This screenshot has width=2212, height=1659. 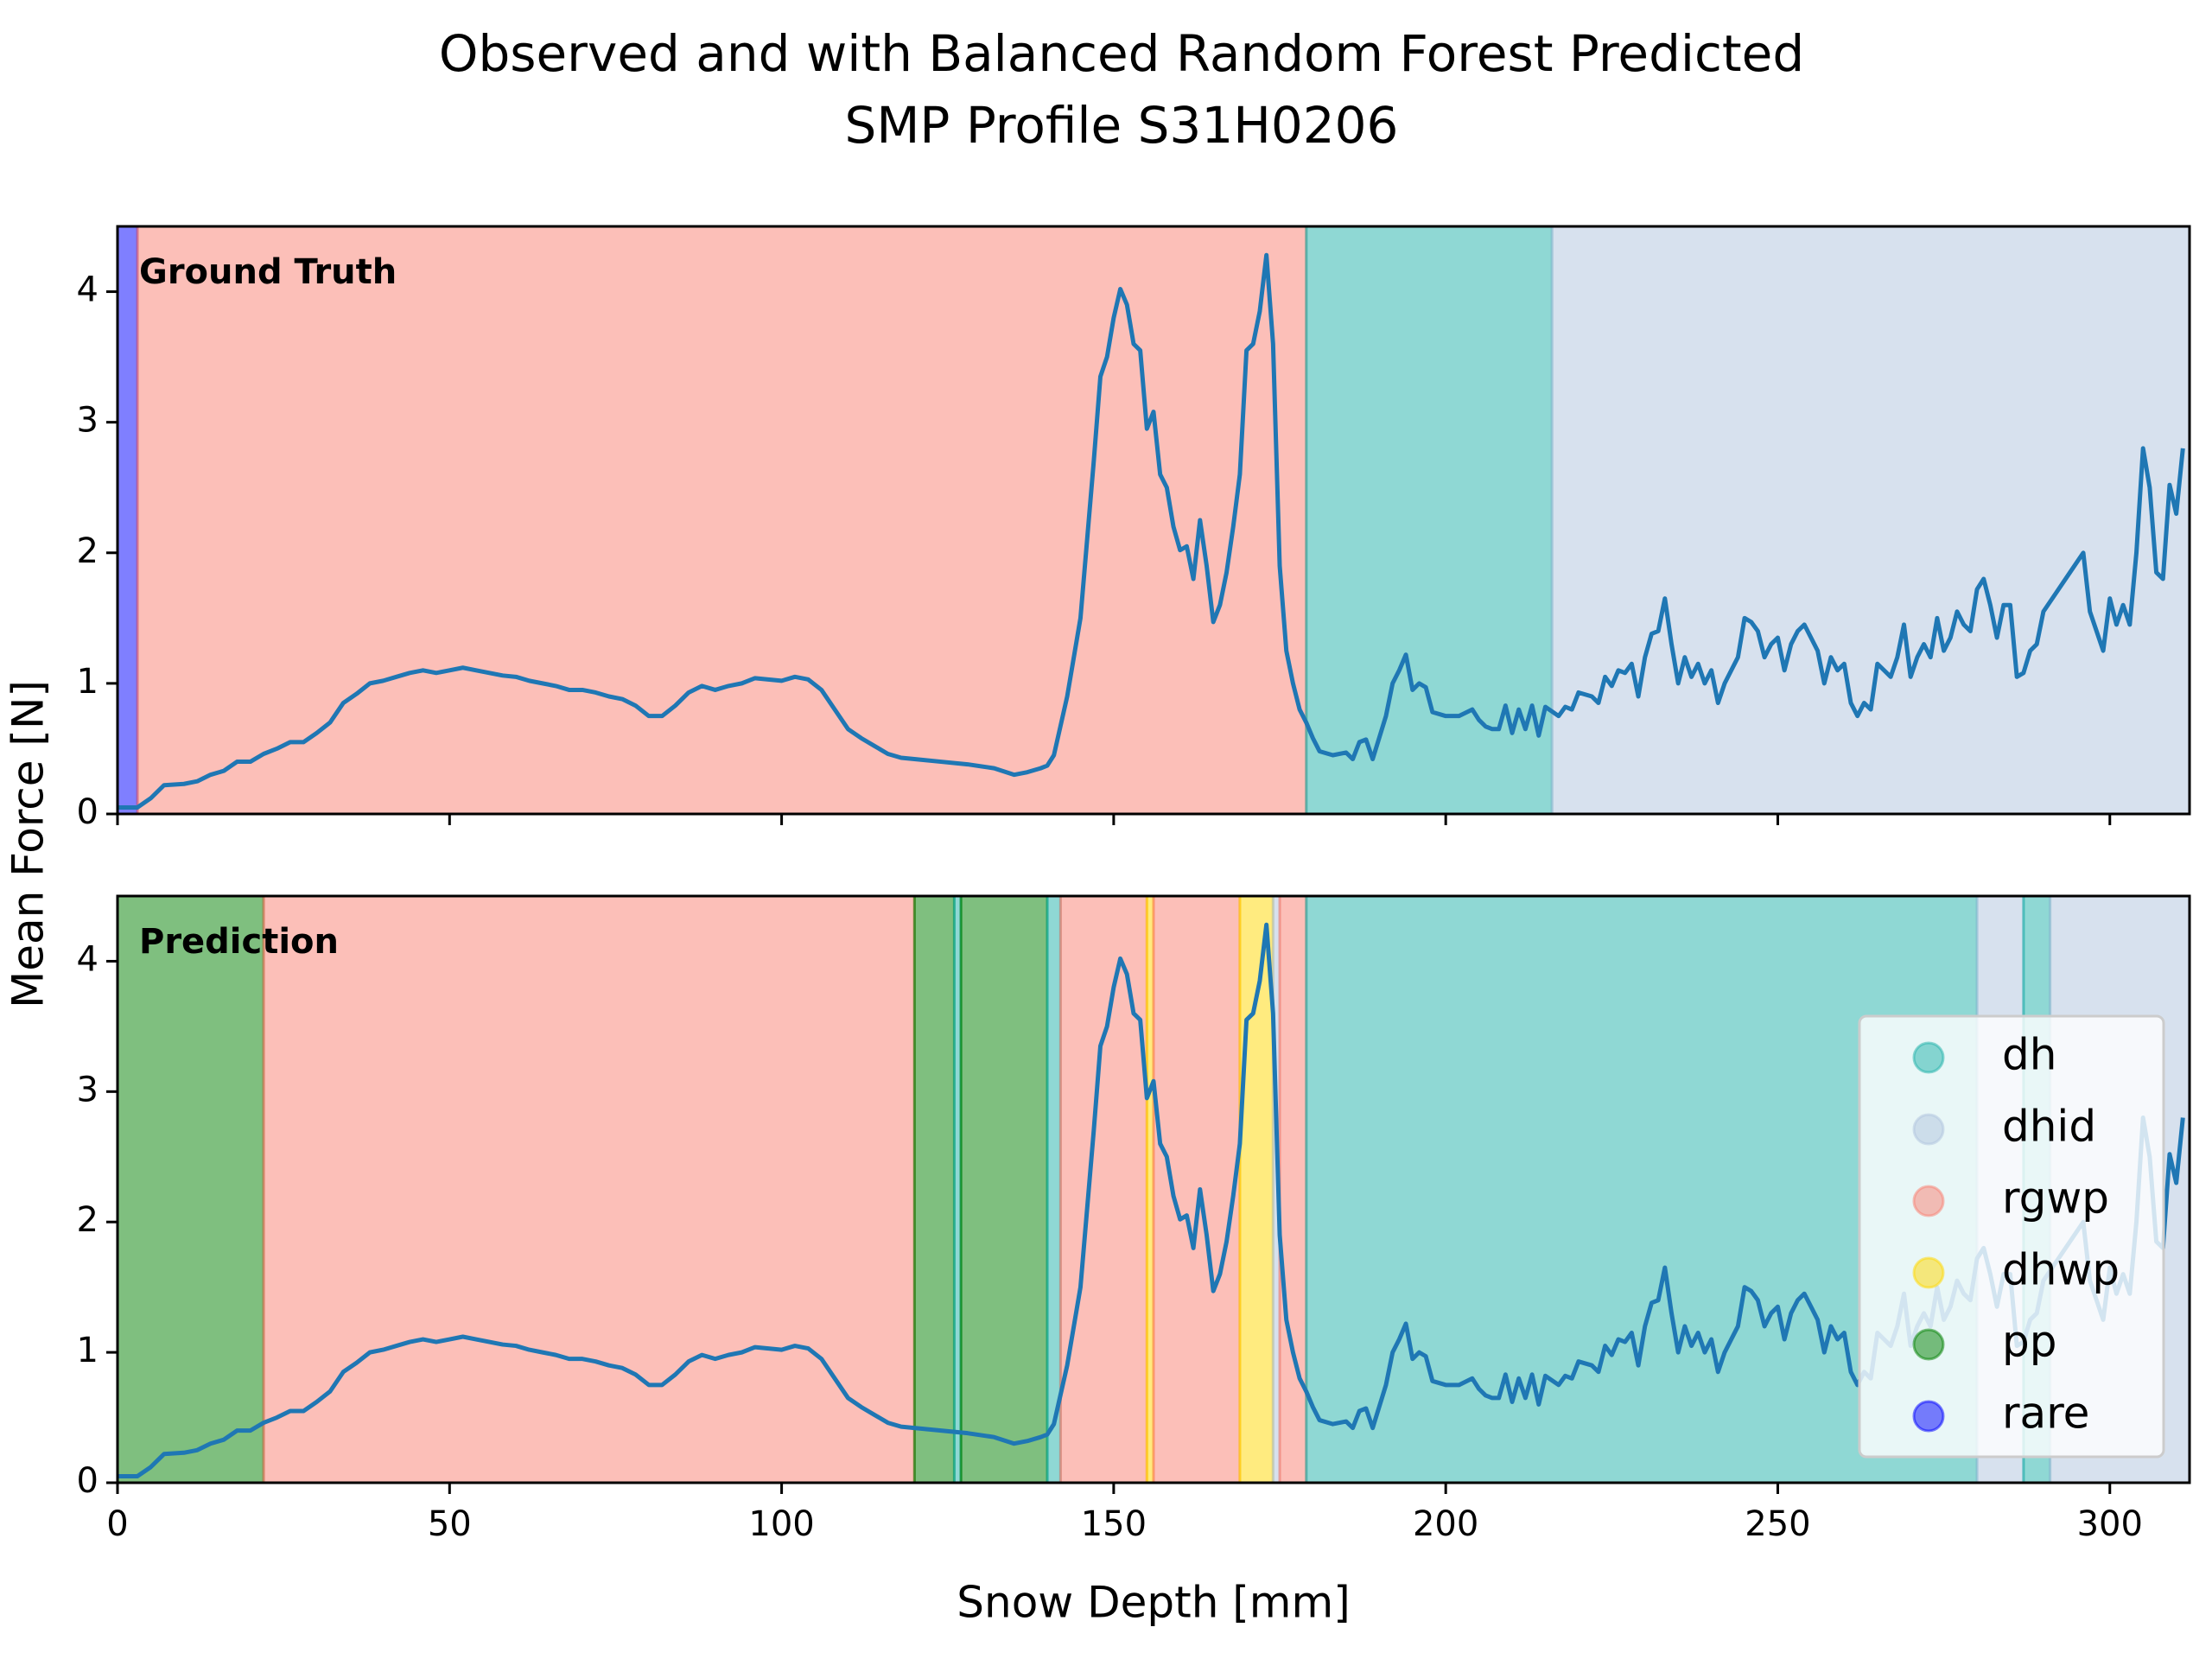 What do you see at coordinates (2055, 1198) in the screenshot?
I see `legend-label: rgwp` at bounding box center [2055, 1198].